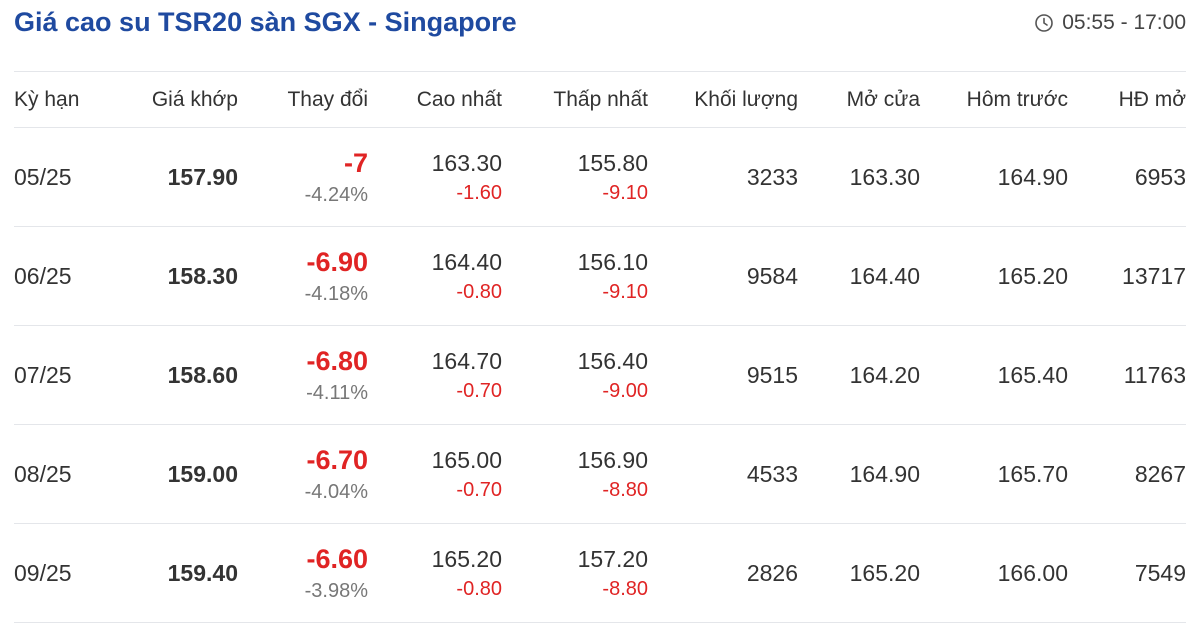  I want to click on change-value: -6.80, so click(337, 360).